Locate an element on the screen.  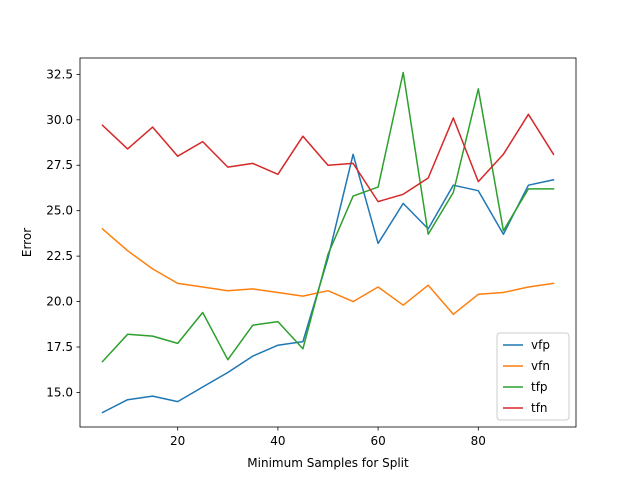
y-tick-label: 32.5 is located at coordinates (59, 74).